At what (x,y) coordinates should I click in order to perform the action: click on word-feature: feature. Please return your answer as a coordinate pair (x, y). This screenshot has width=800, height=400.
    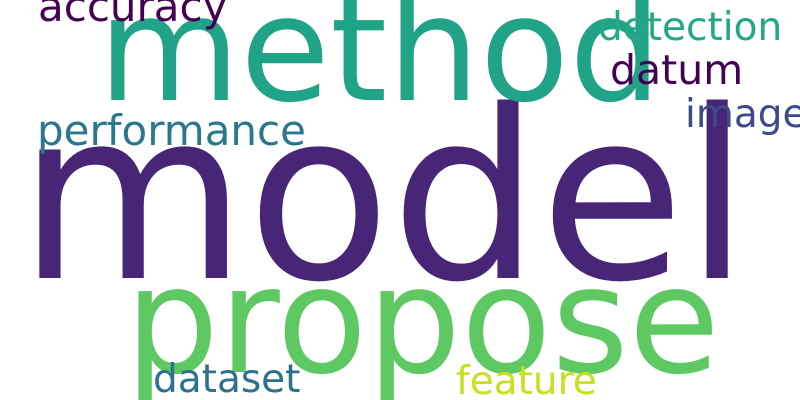
    Looking at the image, I should click on (526, 379).